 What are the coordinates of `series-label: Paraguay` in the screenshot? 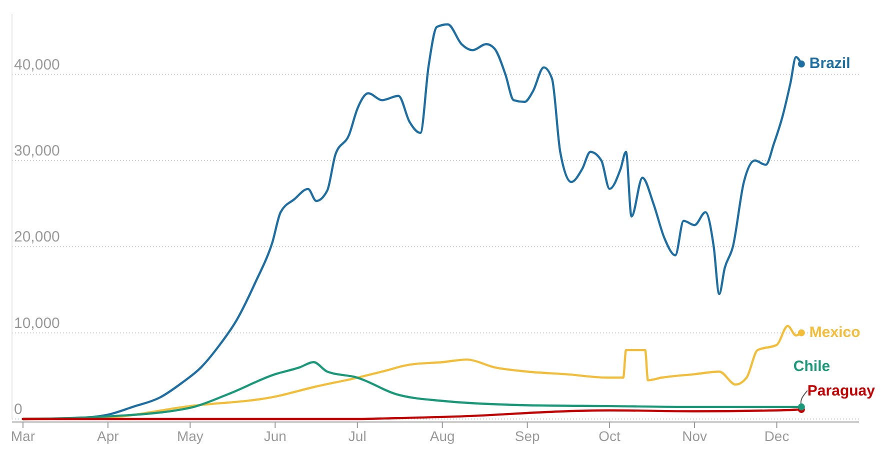 It's located at (841, 391).